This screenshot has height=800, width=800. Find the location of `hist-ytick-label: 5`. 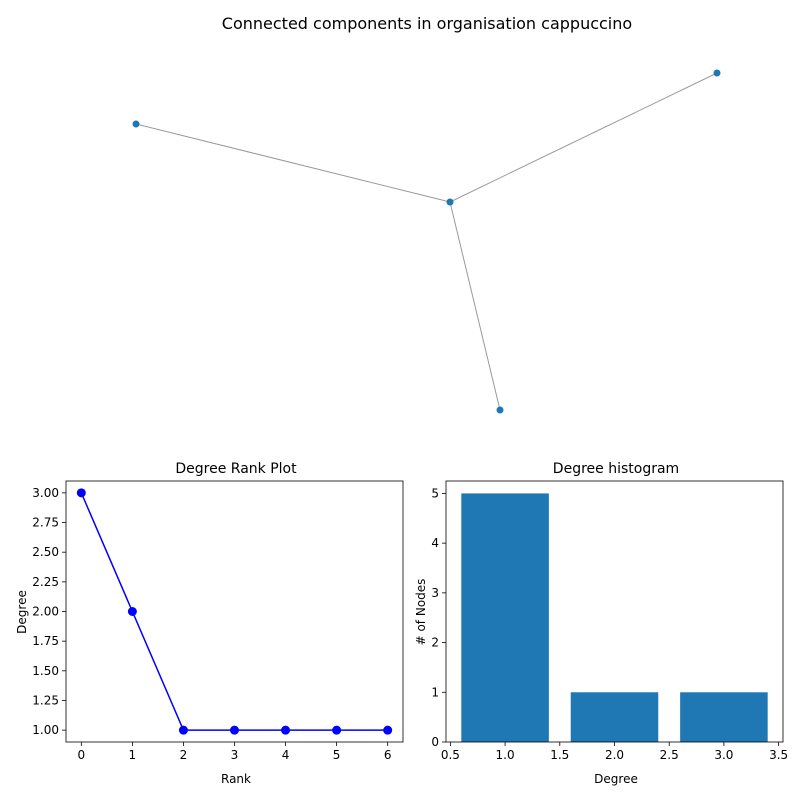

hist-ytick-label: 5 is located at coordinates (435, 493).